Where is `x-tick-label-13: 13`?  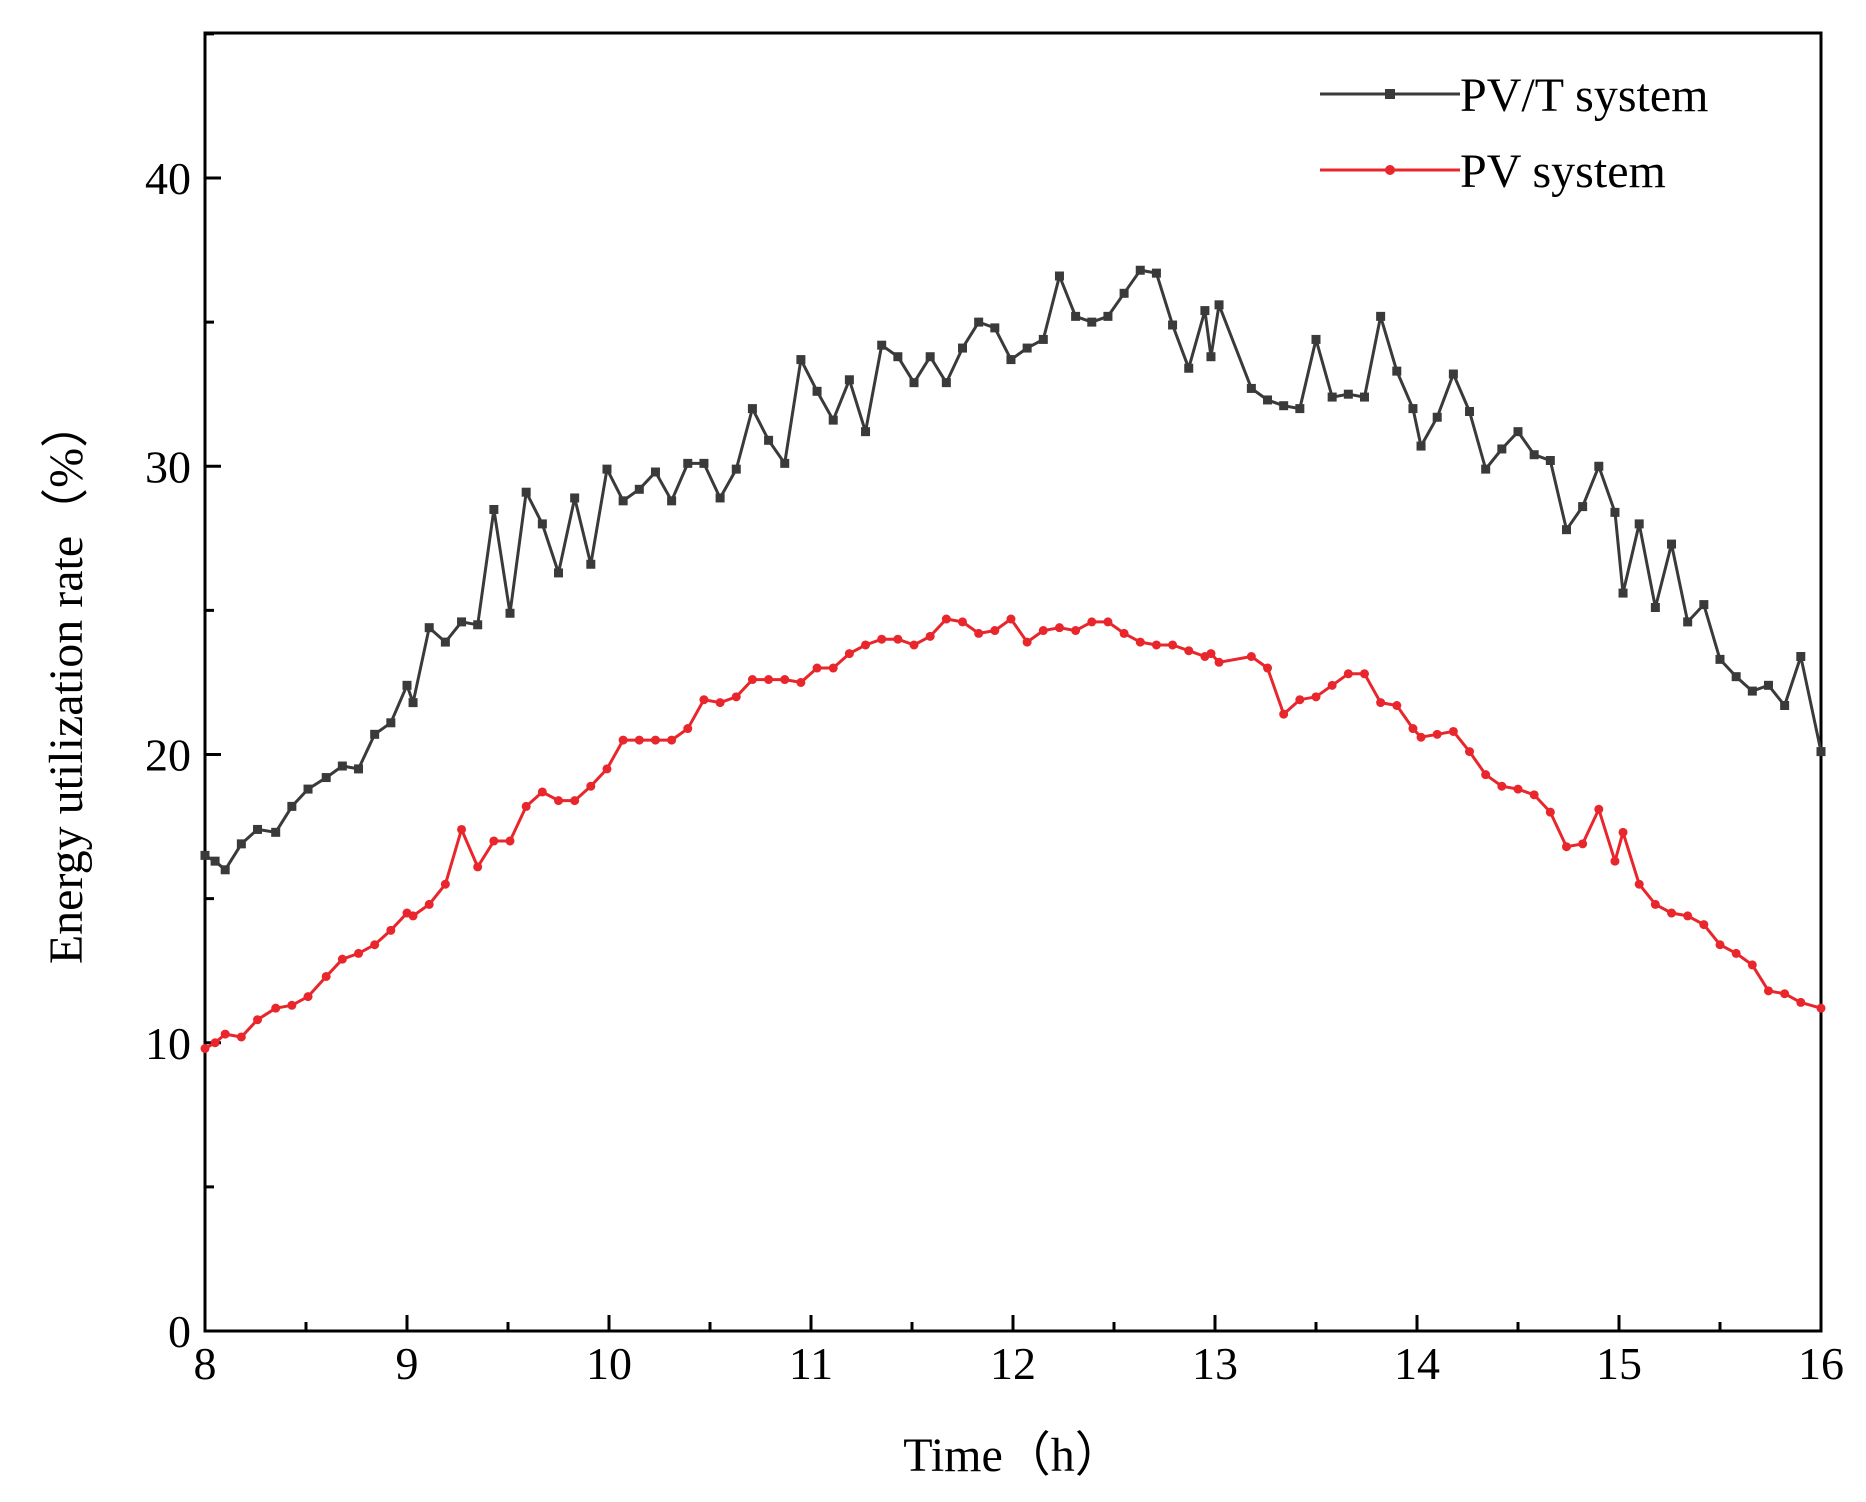 x-tick-label-13: 13 is located at coordinates (1215, 1363).